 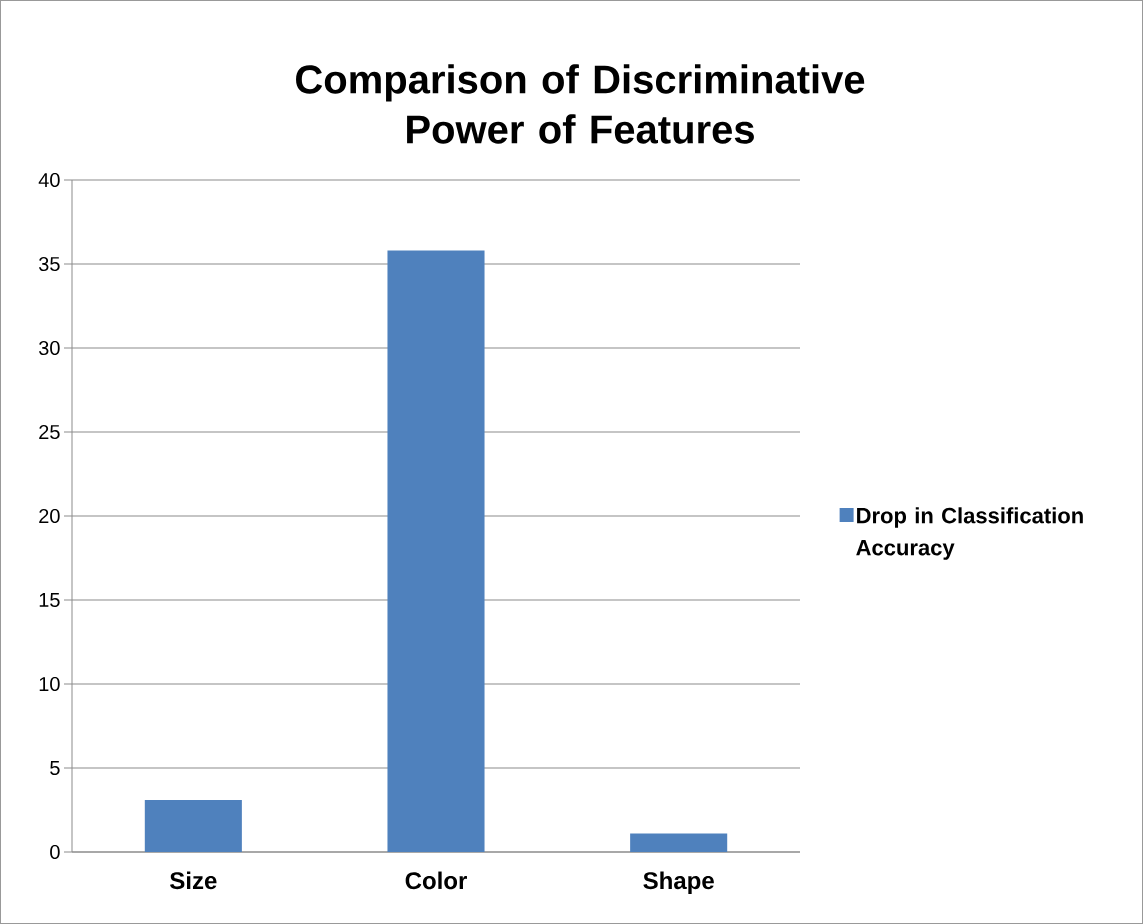 I want to click on y-tick-label: 30, so click(x=49, y=348).